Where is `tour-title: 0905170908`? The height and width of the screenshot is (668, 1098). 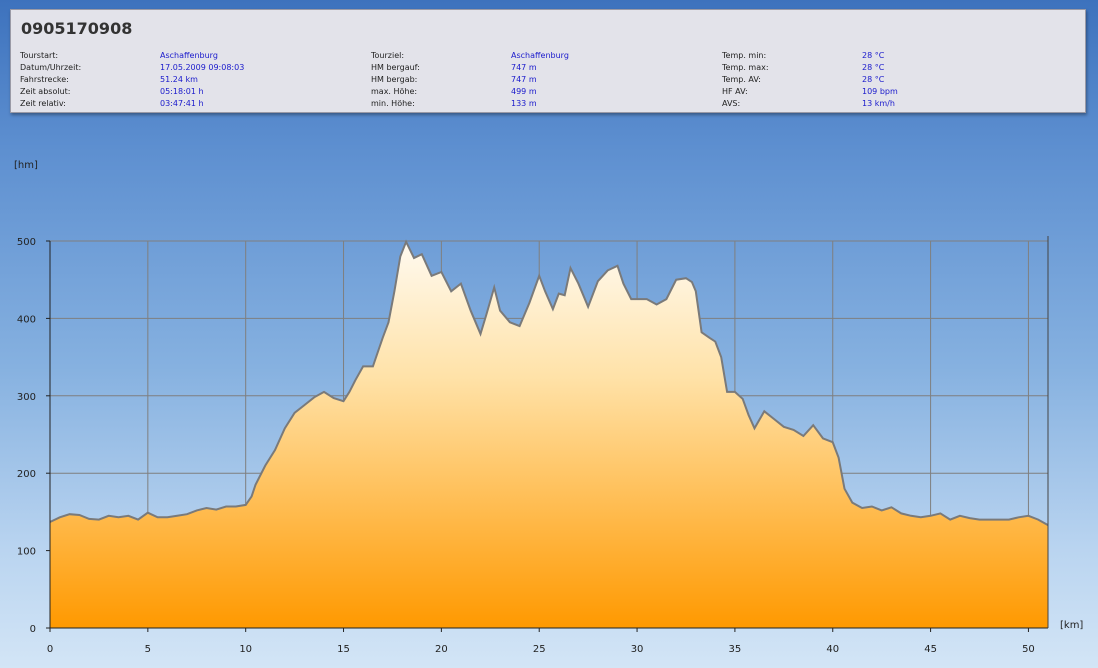
tour-title: 0905170908 is located at coordinates (77, 28).